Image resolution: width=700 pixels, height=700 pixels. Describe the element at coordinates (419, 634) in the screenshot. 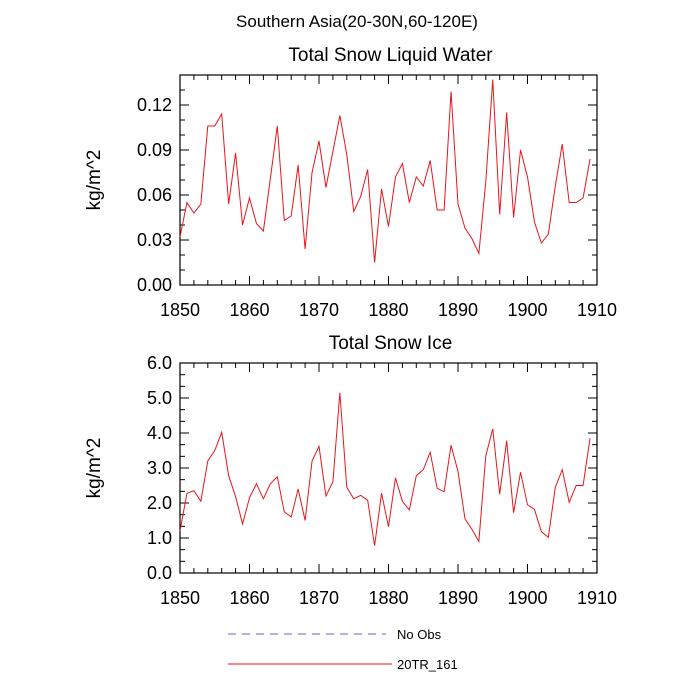

I see `legend-no-obs-label: No Obs` at that location.